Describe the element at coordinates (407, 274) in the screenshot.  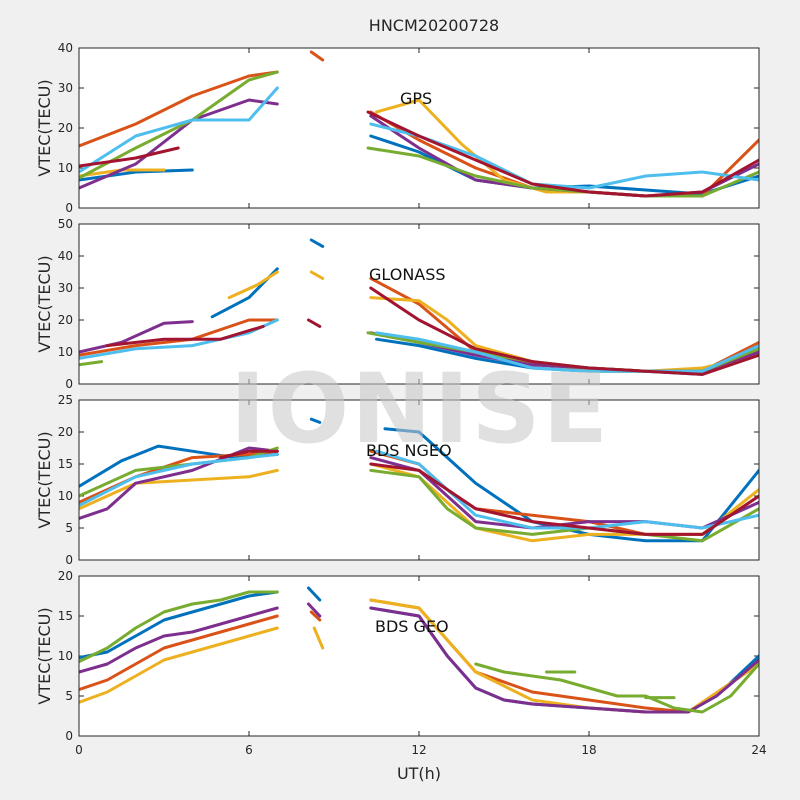
I see `panel-label: GLONASS` at that location.